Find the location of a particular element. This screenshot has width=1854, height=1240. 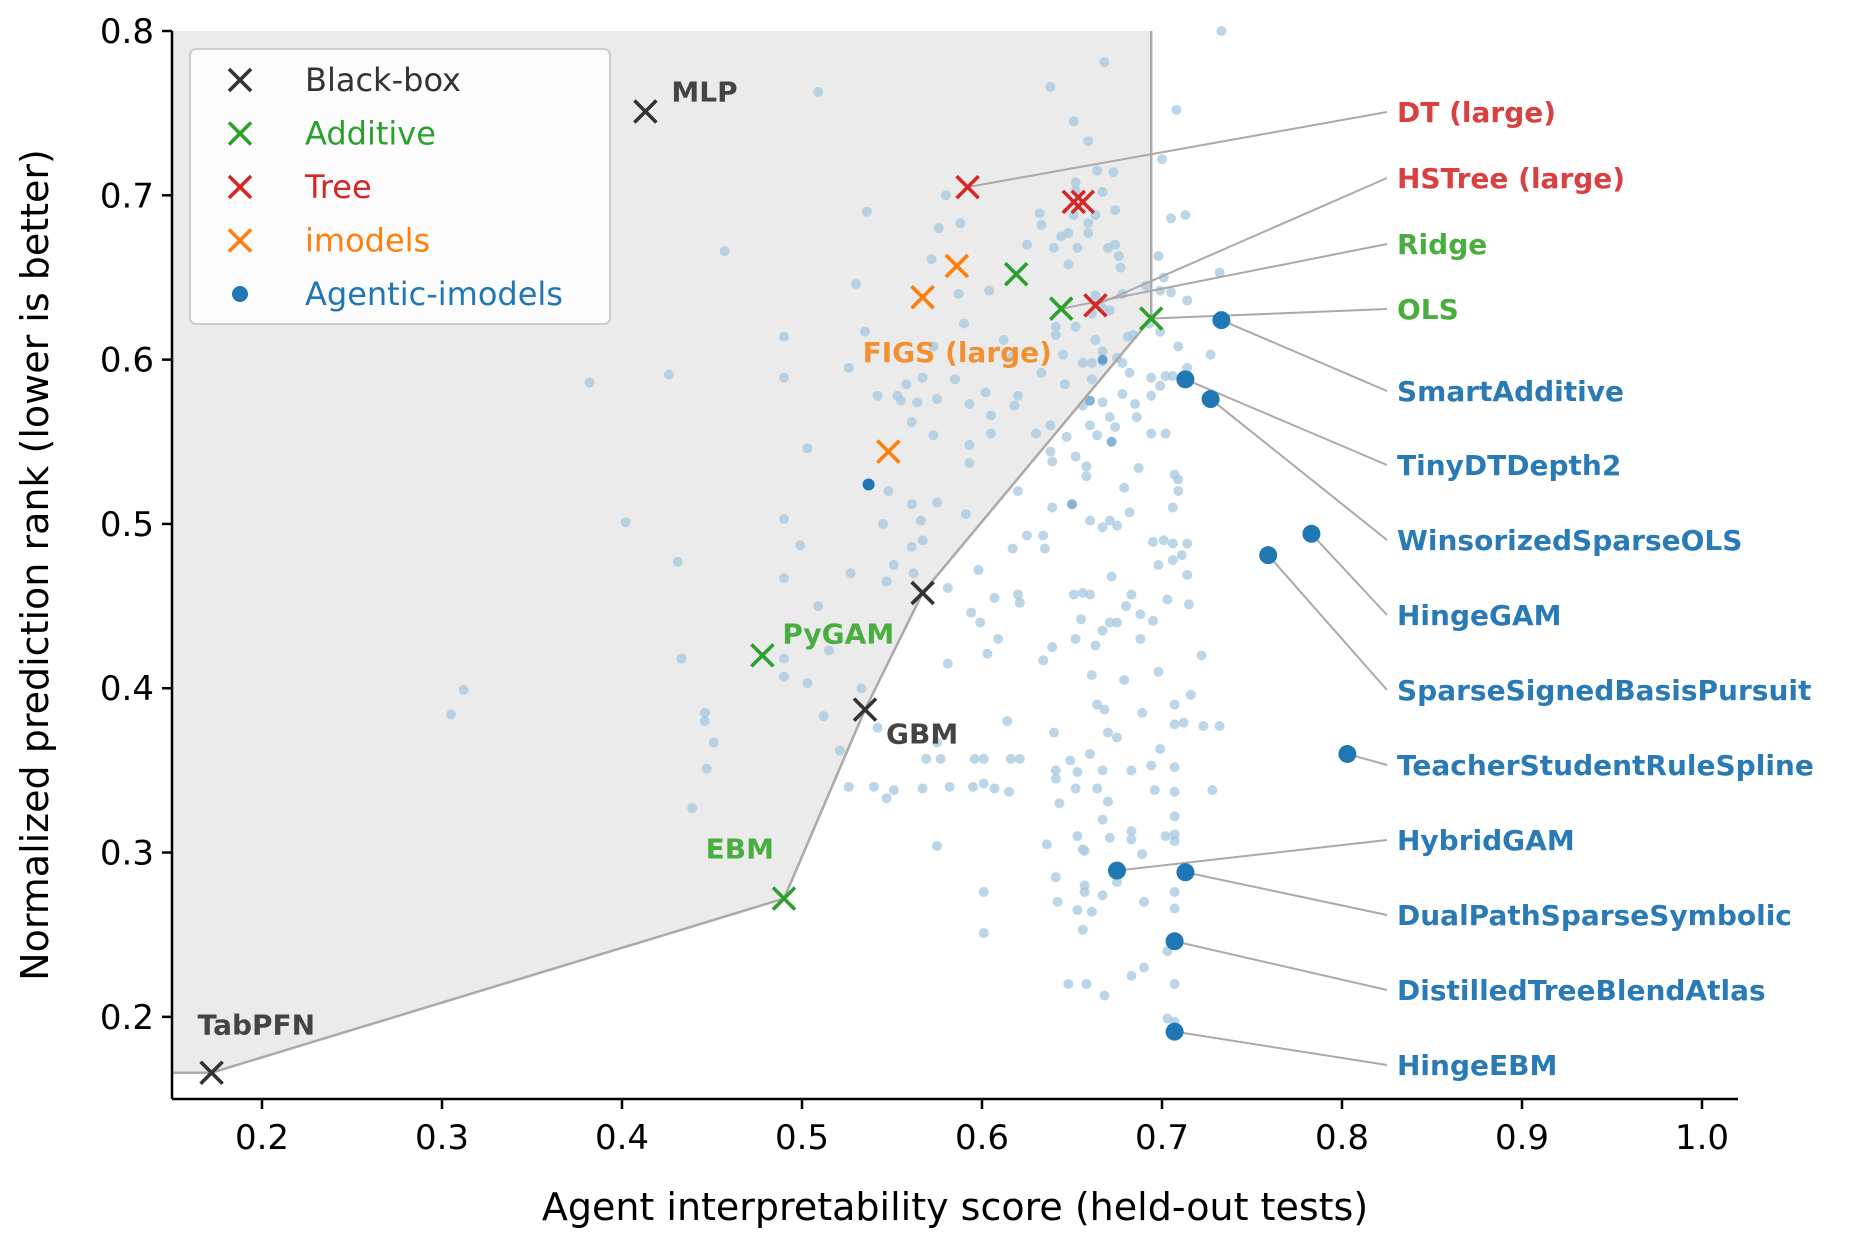

point-ridge is located at coordinates (1061, 308).